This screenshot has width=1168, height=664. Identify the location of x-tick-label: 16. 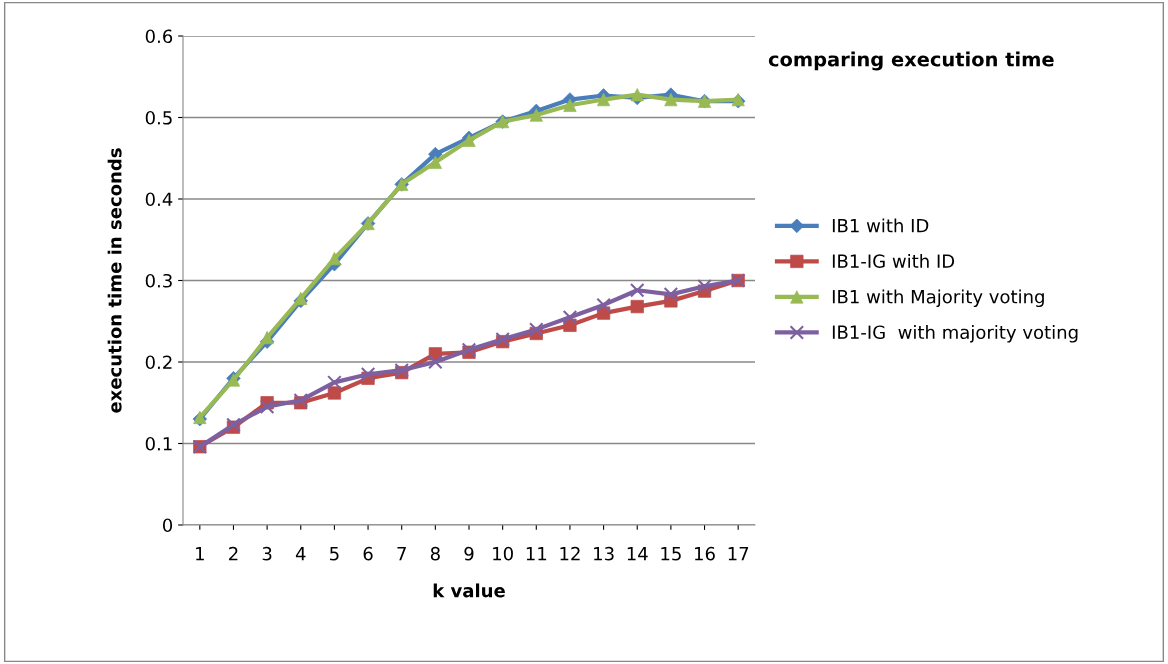
(705, 553).